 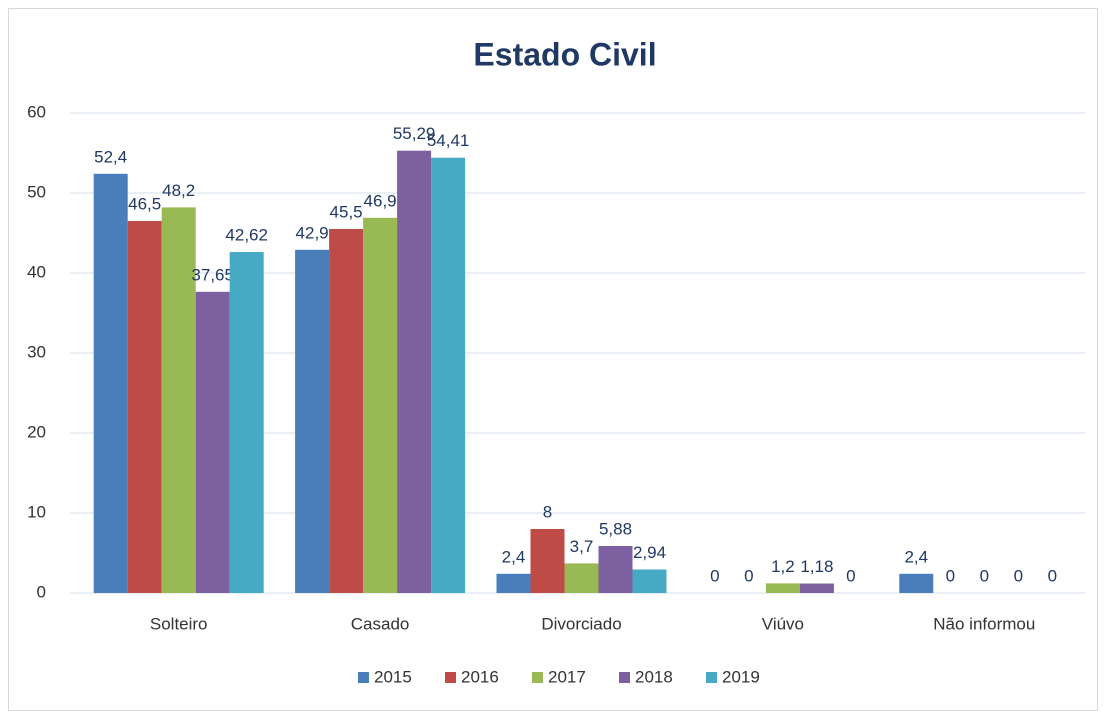 I want to click on y-tick-label: 30, so click(x=36, y=351).